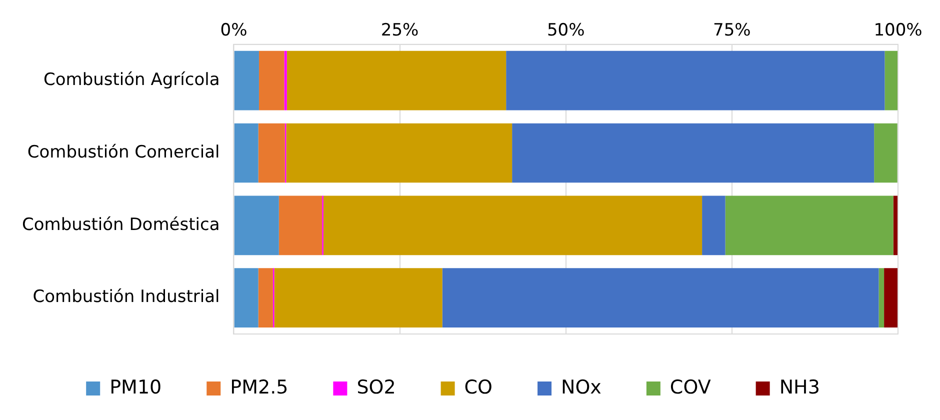 The height and width of the screenshot is (420, 940). Describe the element at coordinates (581, 387) in the screenshot. I see `legend-label: NOx` at that location.